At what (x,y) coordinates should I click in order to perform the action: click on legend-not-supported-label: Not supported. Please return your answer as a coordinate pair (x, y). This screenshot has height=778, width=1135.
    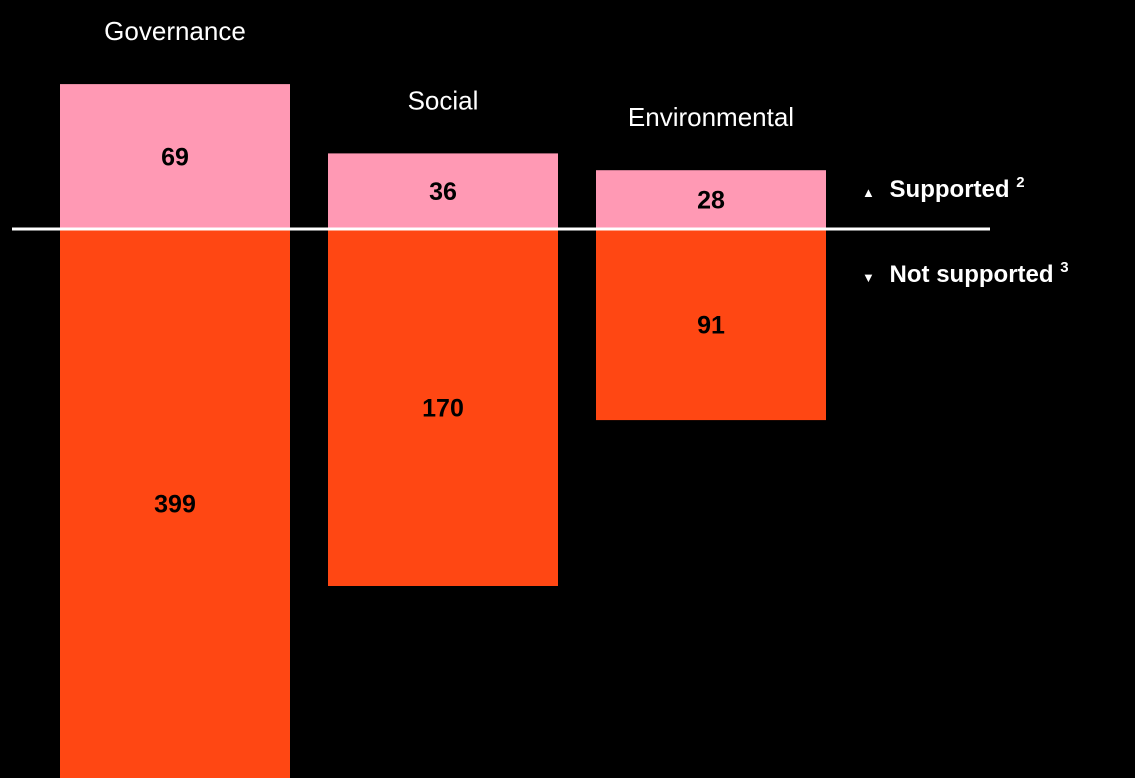
    Looking at the image, I should click on (972, 274).